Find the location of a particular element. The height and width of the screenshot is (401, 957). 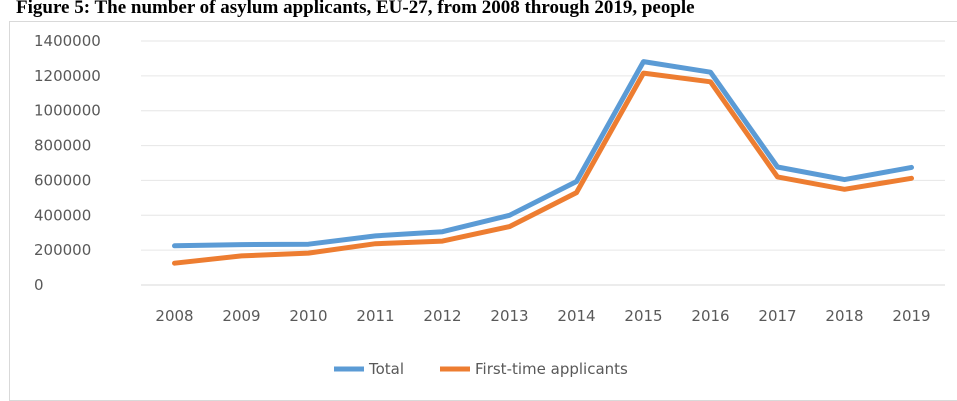

x-tick-label: 2015 is located at coordinates (643, 316).